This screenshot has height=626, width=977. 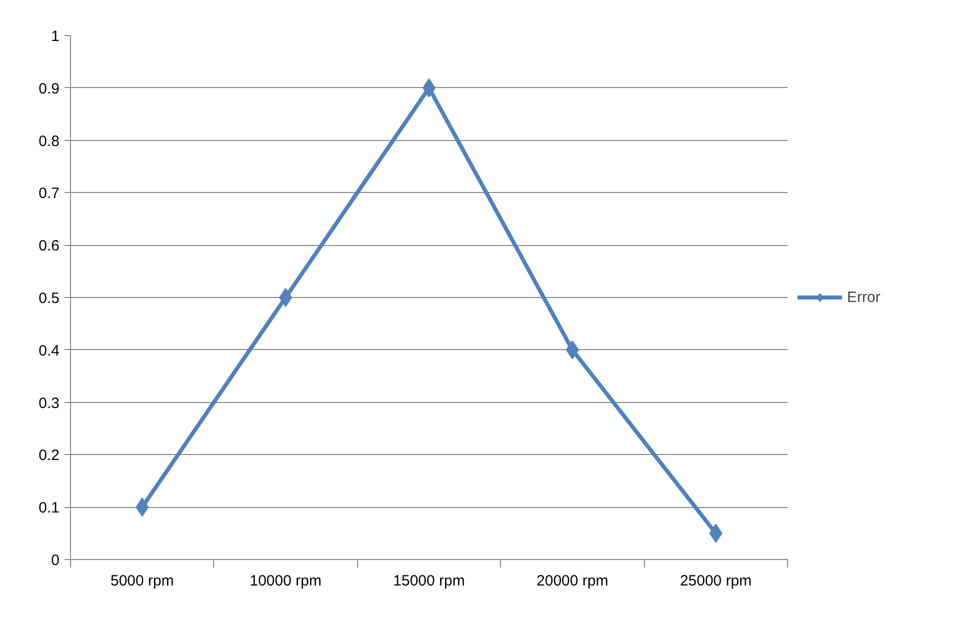 I want to click on y-tick-label: 0.7, so click(x=49, y=193).